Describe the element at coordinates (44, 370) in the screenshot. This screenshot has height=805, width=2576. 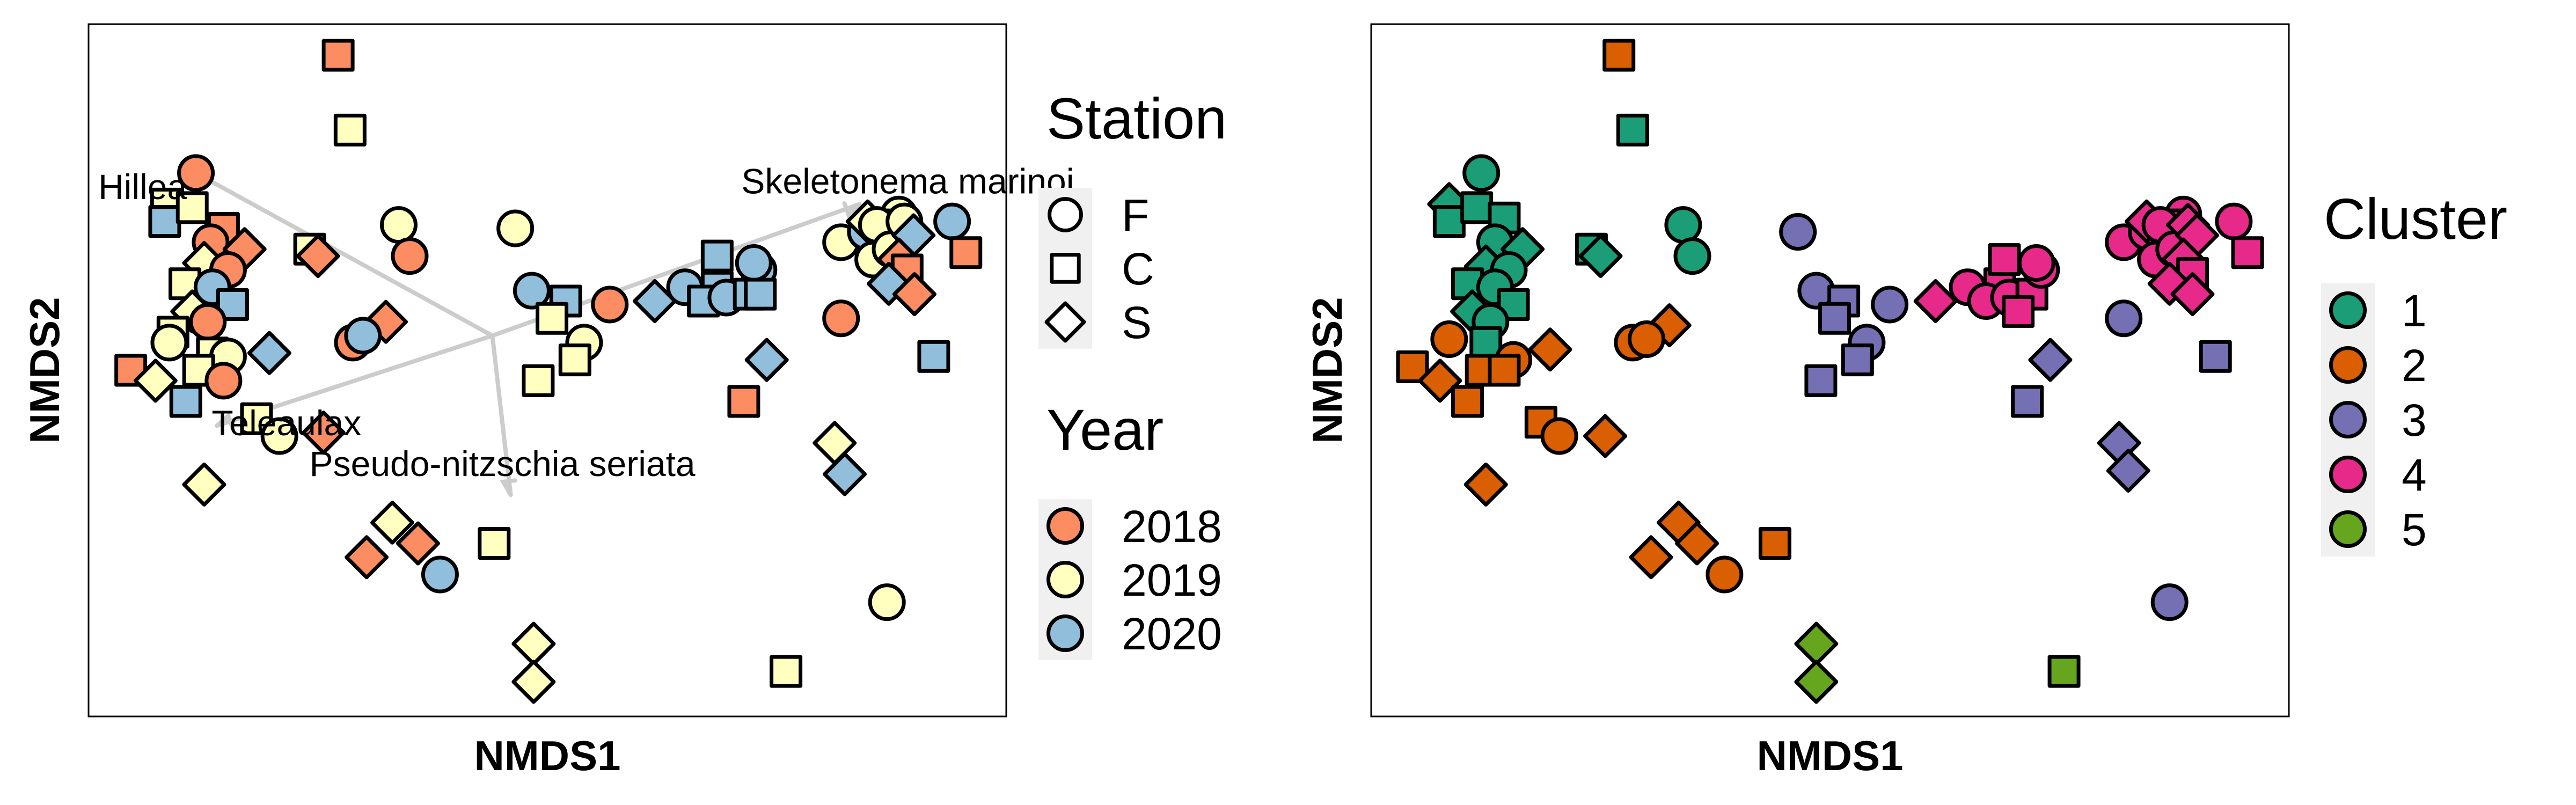
I see `y-axis-title: NMDS2` at that location.